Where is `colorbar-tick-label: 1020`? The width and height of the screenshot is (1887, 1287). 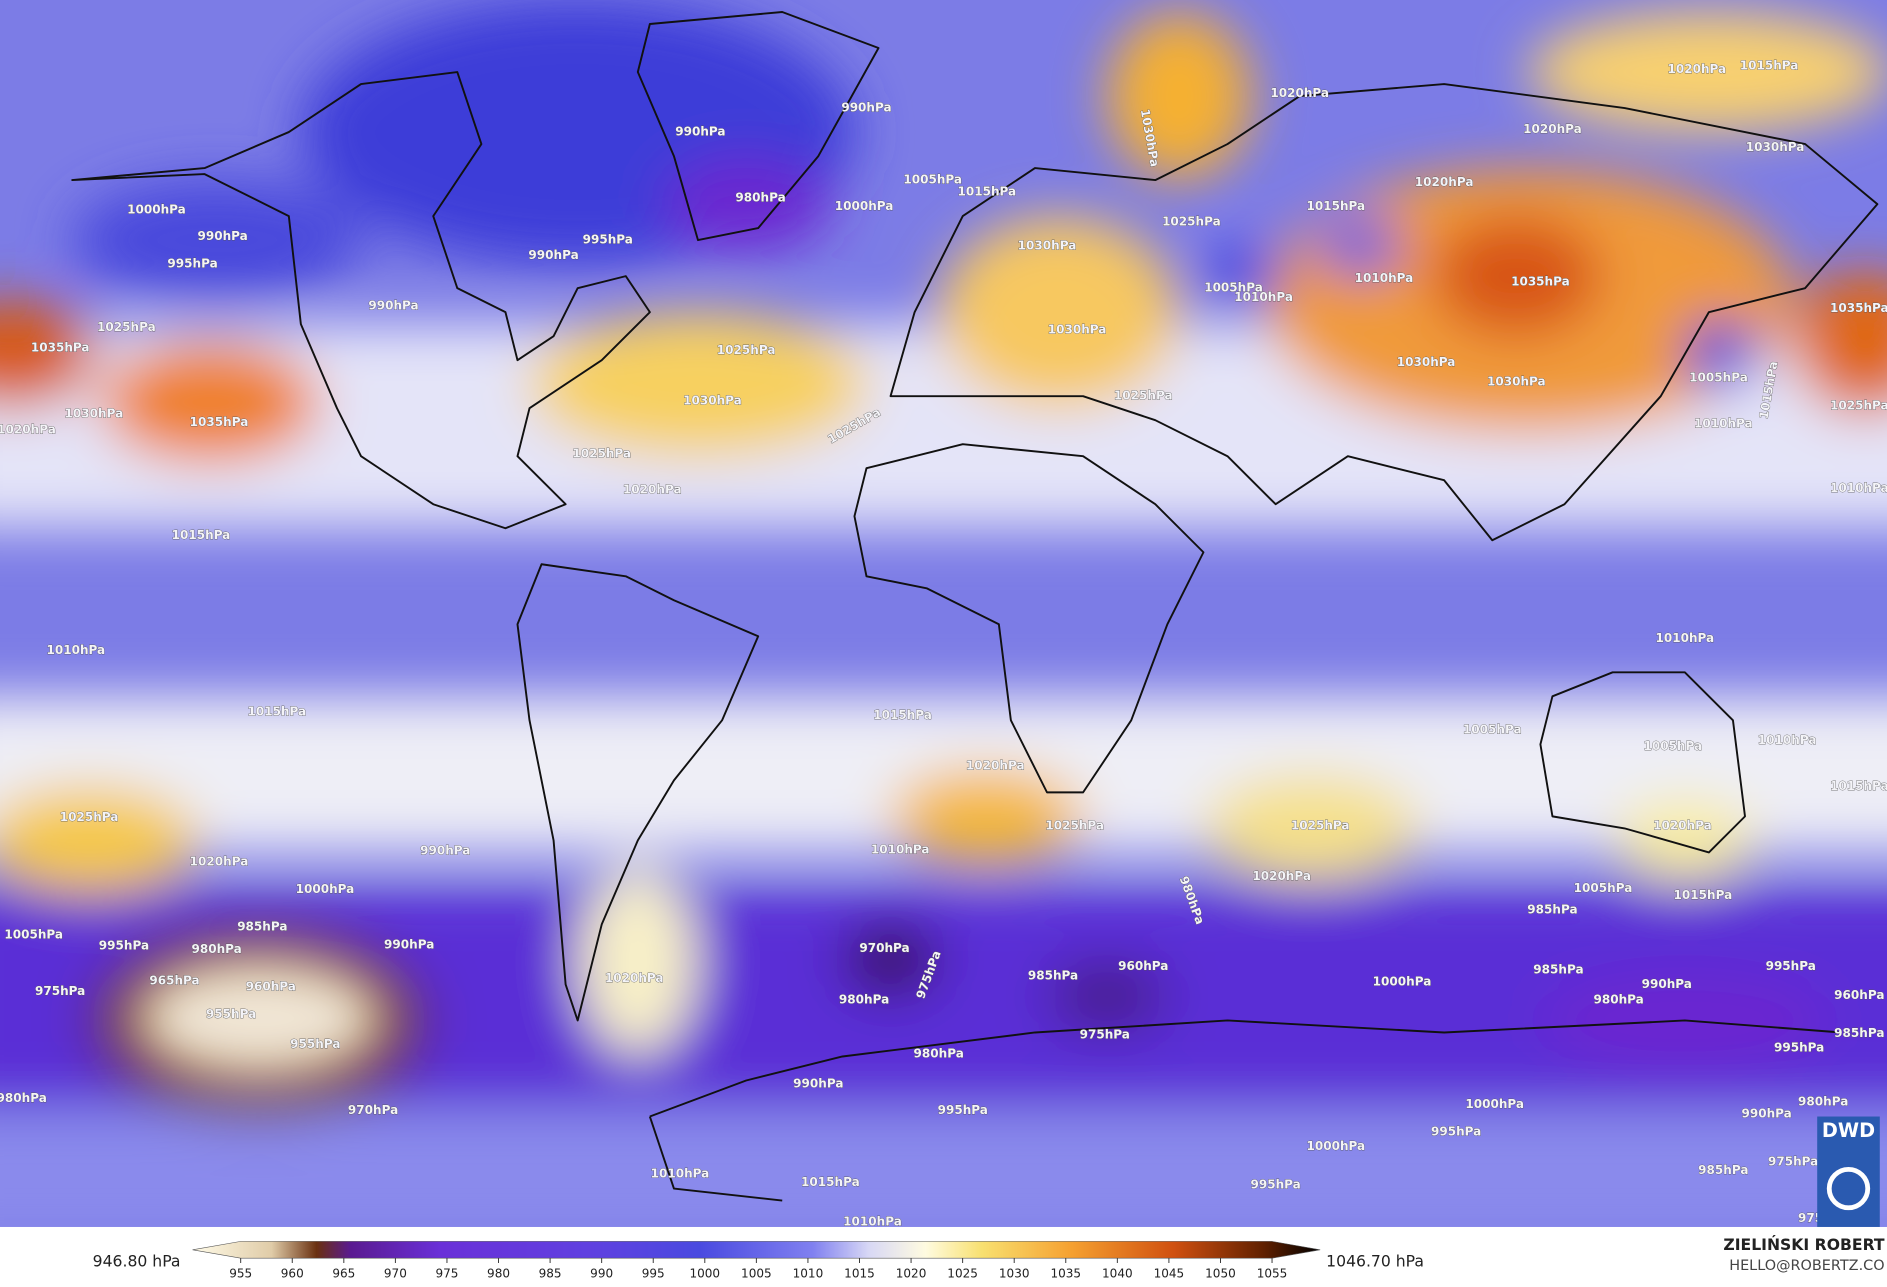
colorbar-tick-label: 1020 is located at coordinates (911, 1273).